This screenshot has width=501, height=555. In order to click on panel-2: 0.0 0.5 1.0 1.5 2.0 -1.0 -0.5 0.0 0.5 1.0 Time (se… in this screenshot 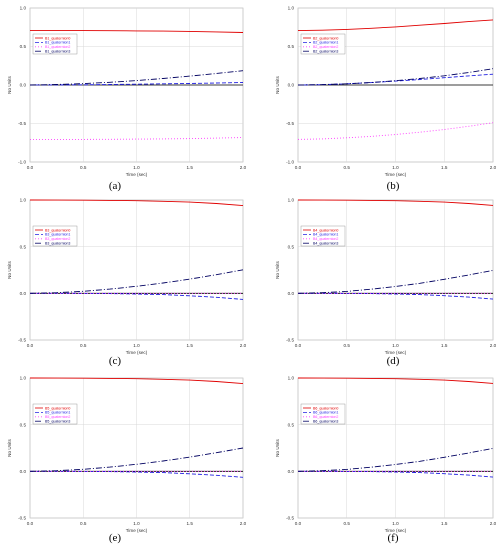, I will do `click(386, 91)`.